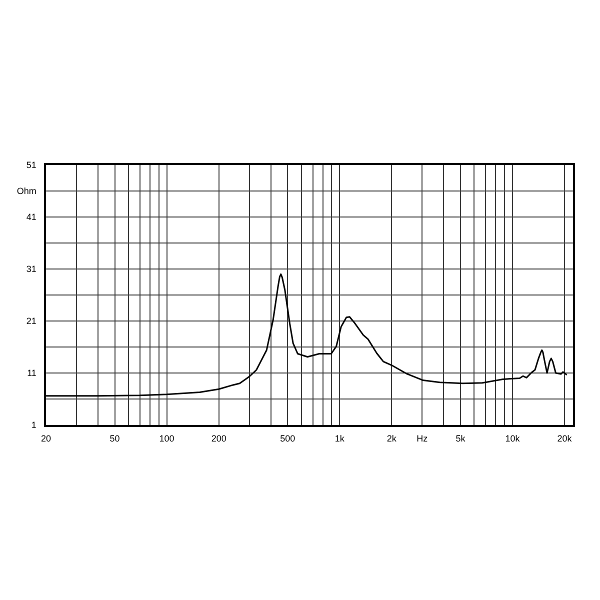  I want to click on x-tick-label: 50, so click(115, 439).